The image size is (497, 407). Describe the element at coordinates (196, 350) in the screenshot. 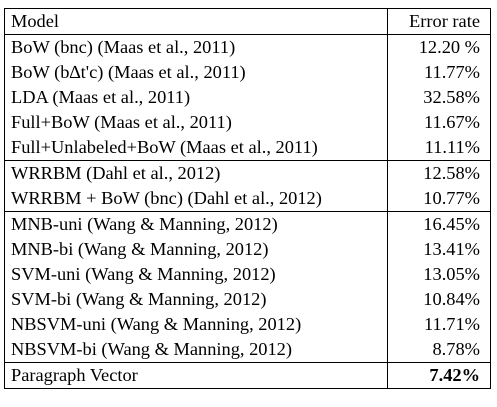

I see `model-name-cell: NBSVM-bi (Wang & Manning, 2012)` at that location.